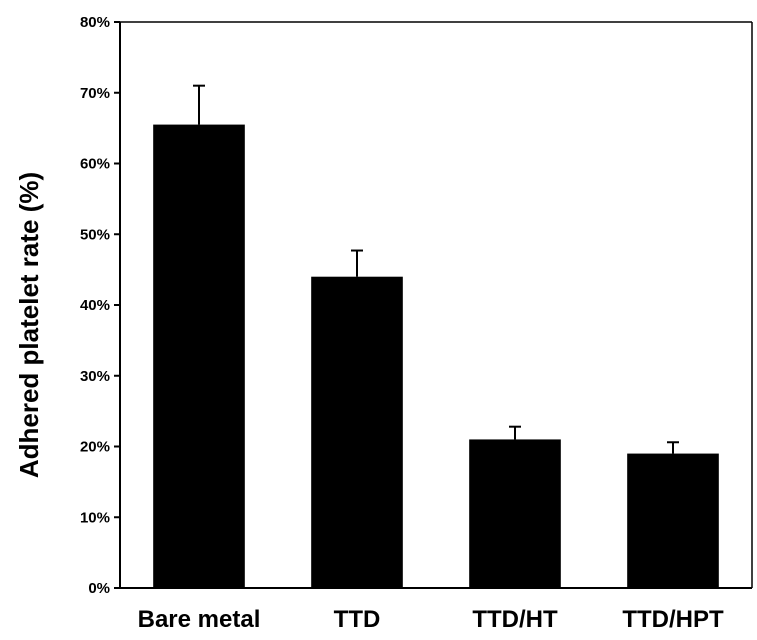 The width and height of the screenshot is (757, 640). Describe the element at coordinates (431, 619) in the screenshot. I see `x-axis-labels: Bare metal TTD TTD/HT TTD/HPT` at that location.